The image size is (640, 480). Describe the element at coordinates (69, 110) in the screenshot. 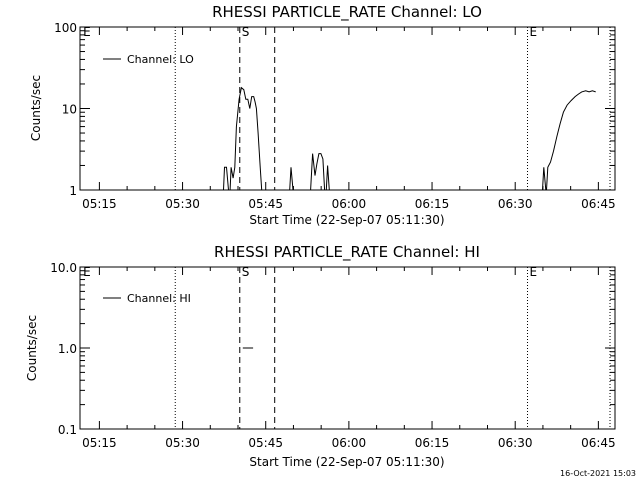

I see `panel-lo-ytick-label-1: 10` at that location.